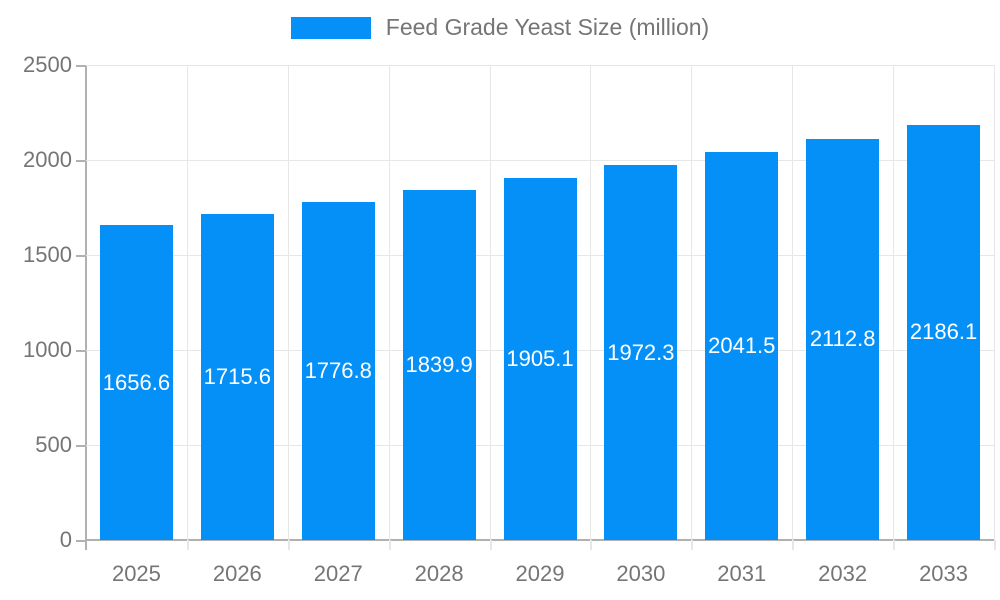  Describe the element at coordinates (237, 573) in the screenshot. I see `x-axis-tick-label: 2026` at that location.